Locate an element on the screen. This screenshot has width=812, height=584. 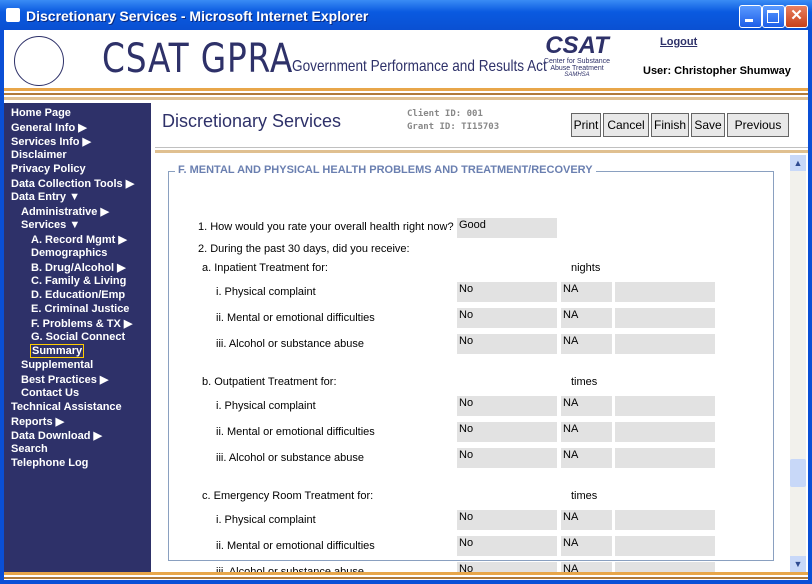
footer-stripe is located at coordinates (406, 576).